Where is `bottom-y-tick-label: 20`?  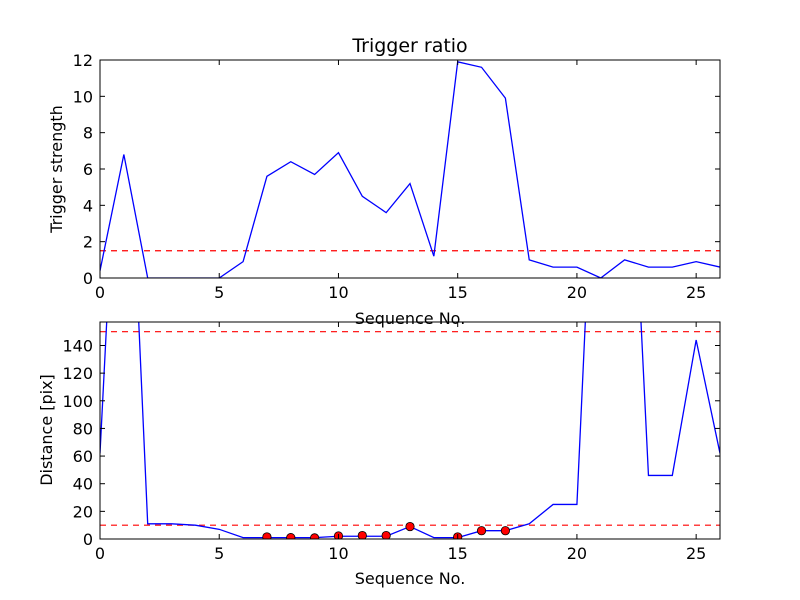
bottom-y-tick-label: 20 is located at coordinates (83, 511).